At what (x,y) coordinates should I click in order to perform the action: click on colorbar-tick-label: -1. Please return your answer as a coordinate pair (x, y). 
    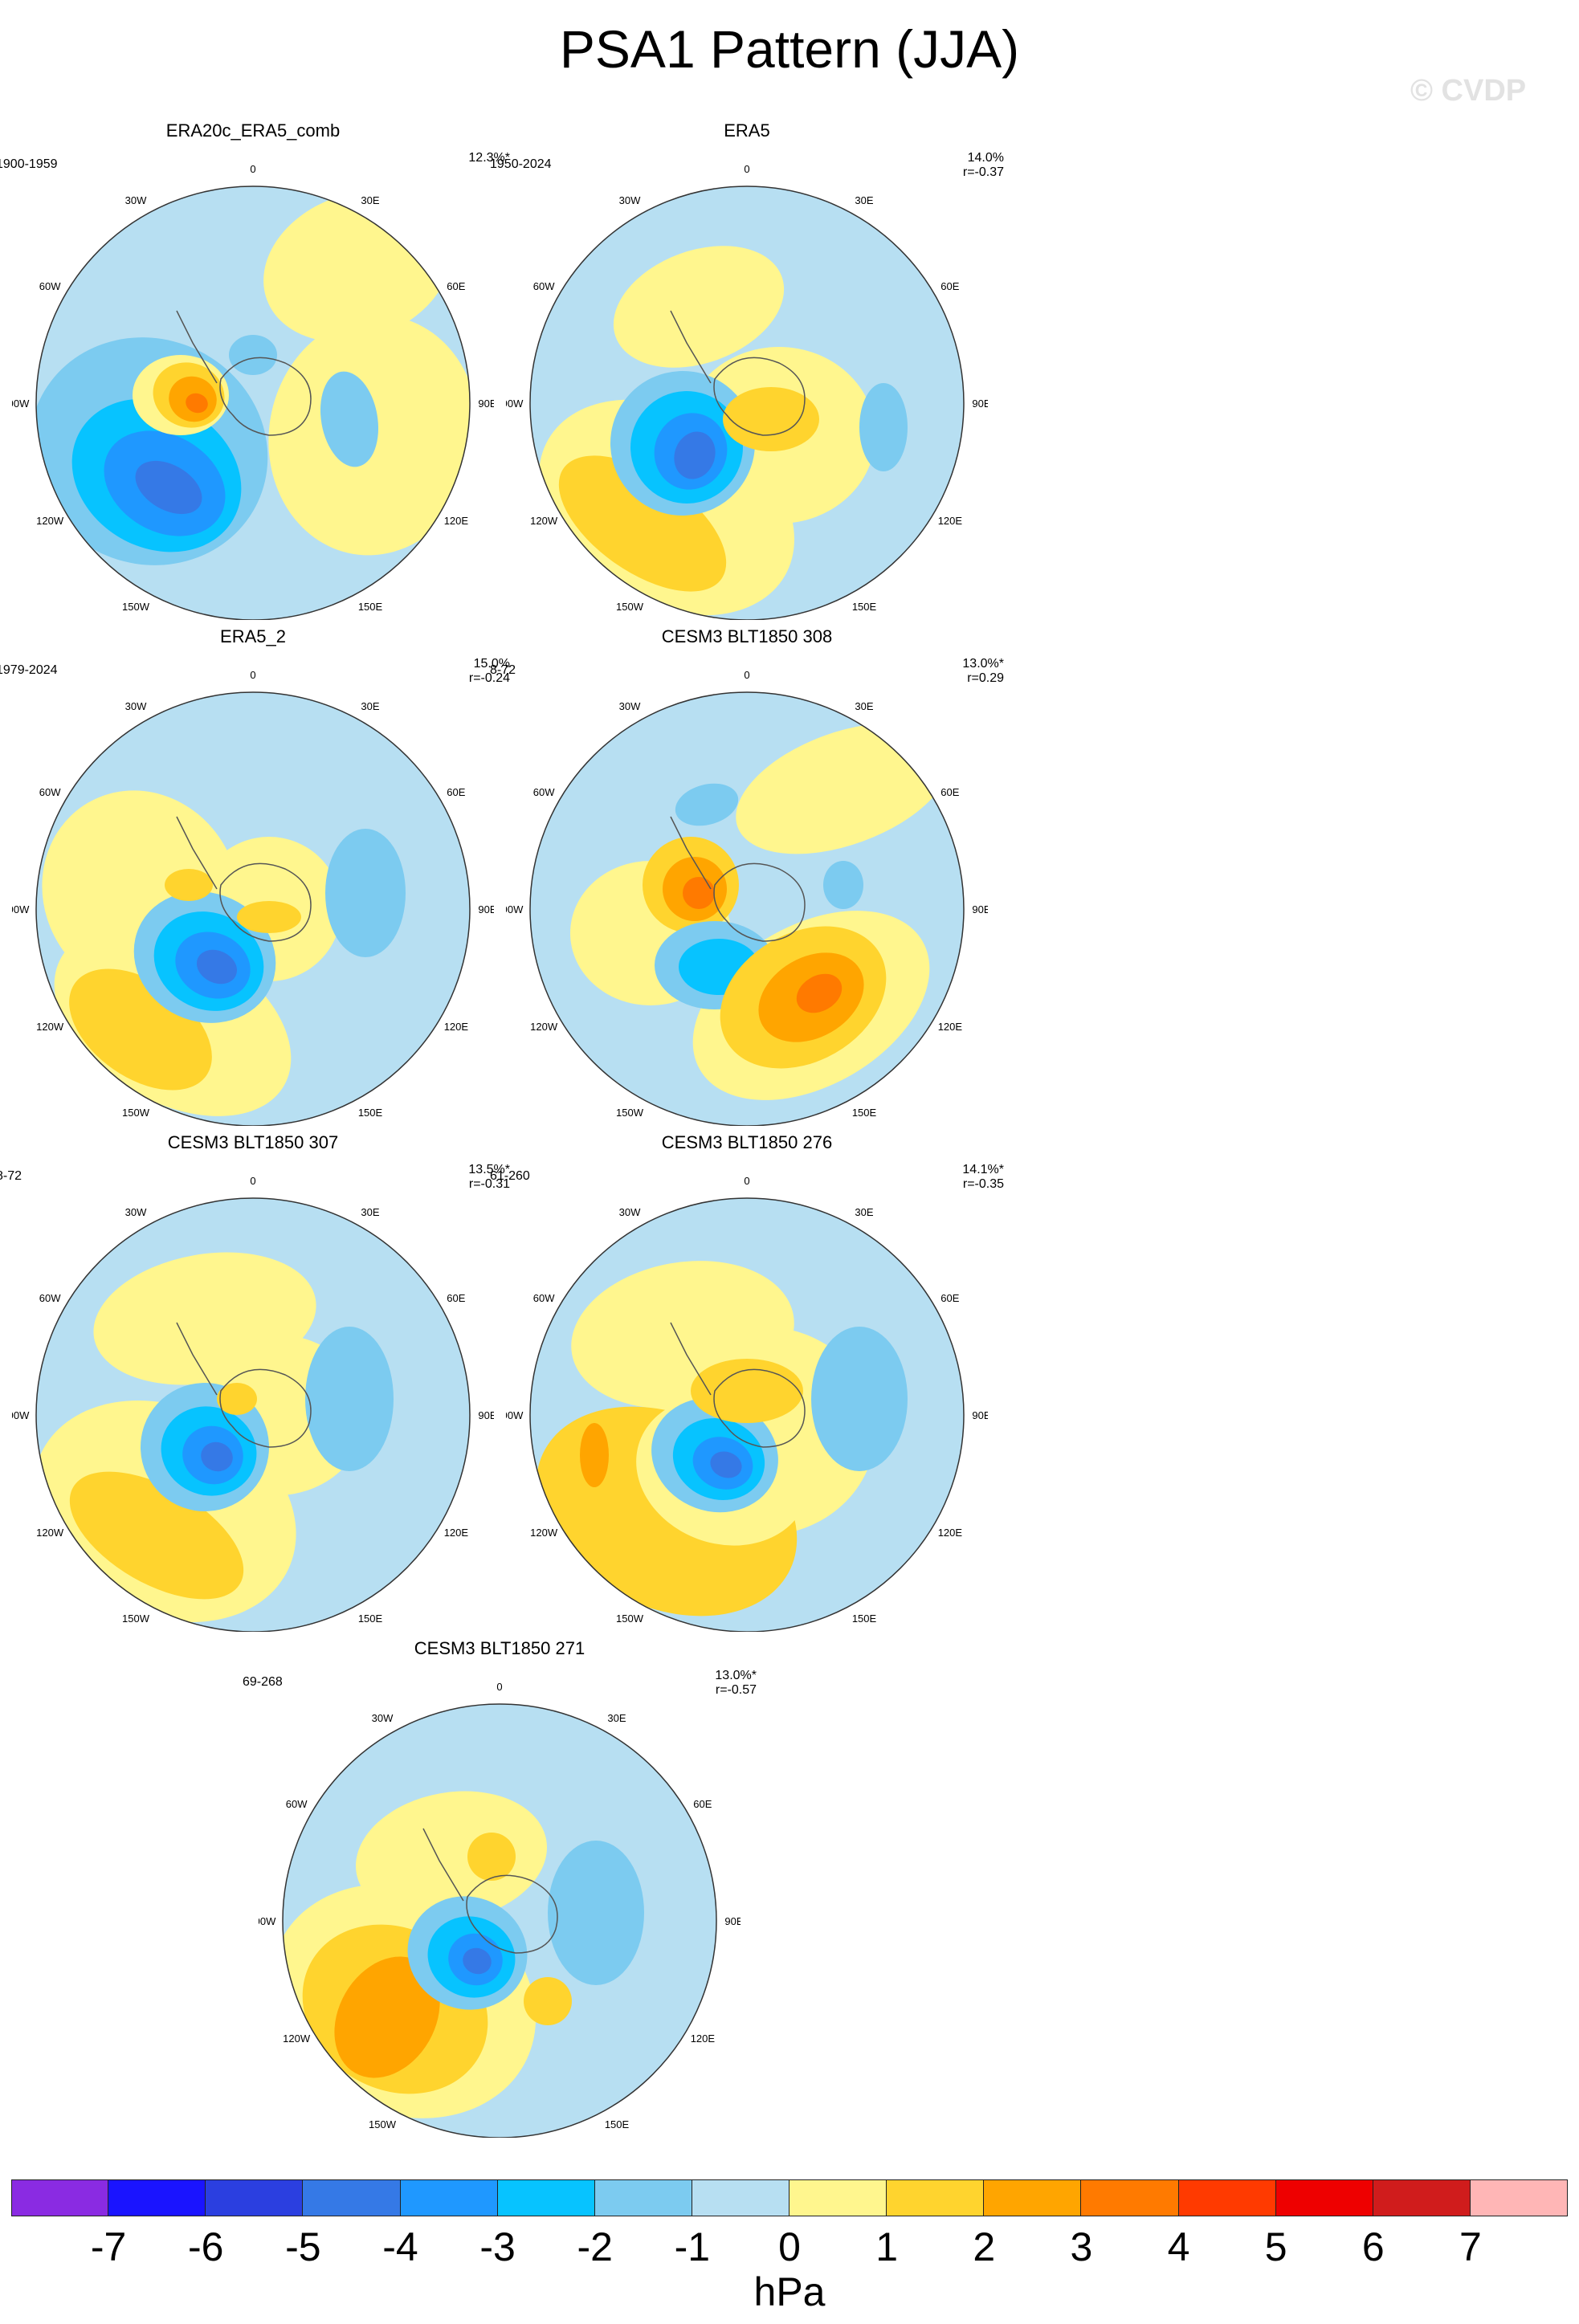
    Looking at the image, I should click on (692, 2247).